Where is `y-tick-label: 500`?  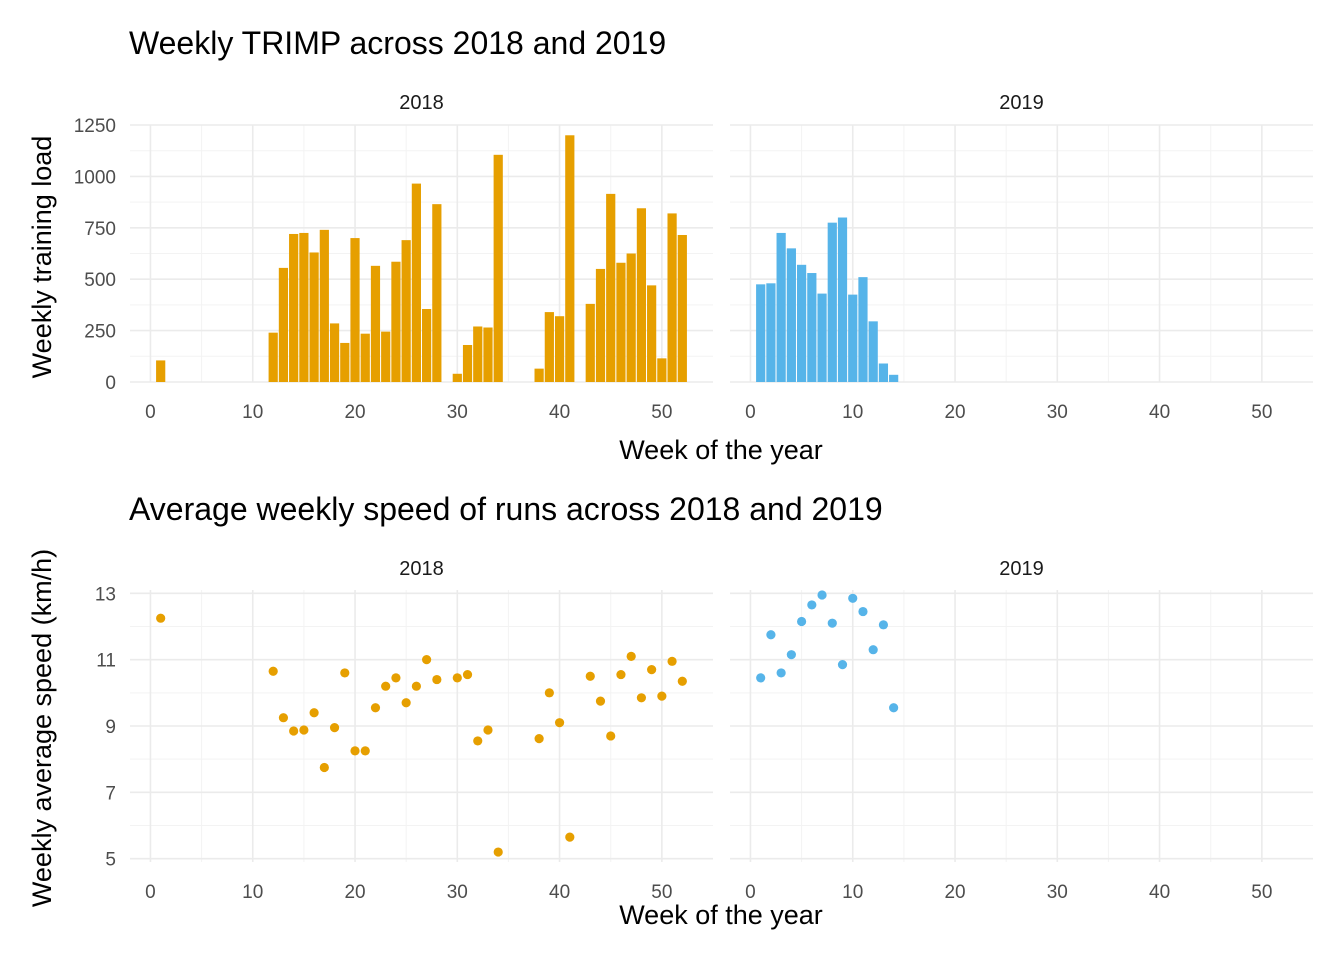 y-tick-label: 500 is located at coordinates (100, 280).